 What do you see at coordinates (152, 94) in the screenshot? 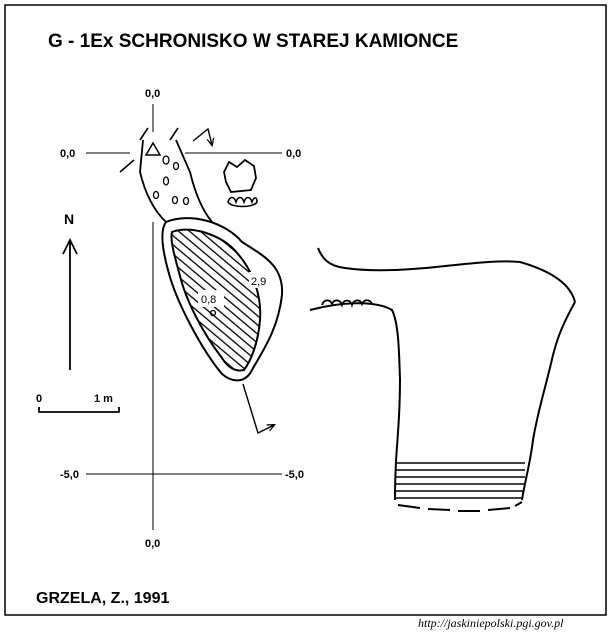
I see `grid-label-top: 0,0` at bounding box center [152, 94].